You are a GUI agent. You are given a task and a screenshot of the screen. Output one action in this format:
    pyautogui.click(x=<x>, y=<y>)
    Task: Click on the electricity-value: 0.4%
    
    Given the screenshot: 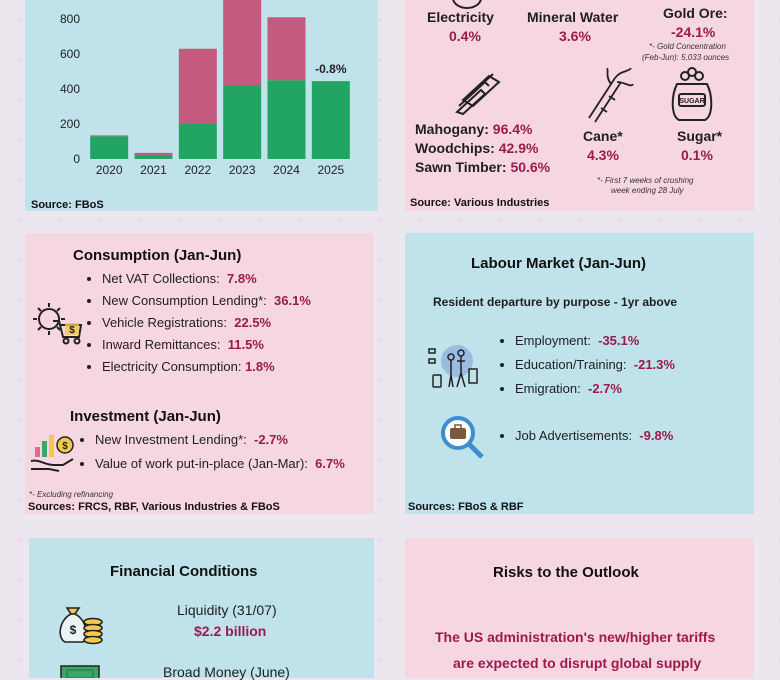 What is the action you would take?
    pyautogui.click(x=465, y=36)
    